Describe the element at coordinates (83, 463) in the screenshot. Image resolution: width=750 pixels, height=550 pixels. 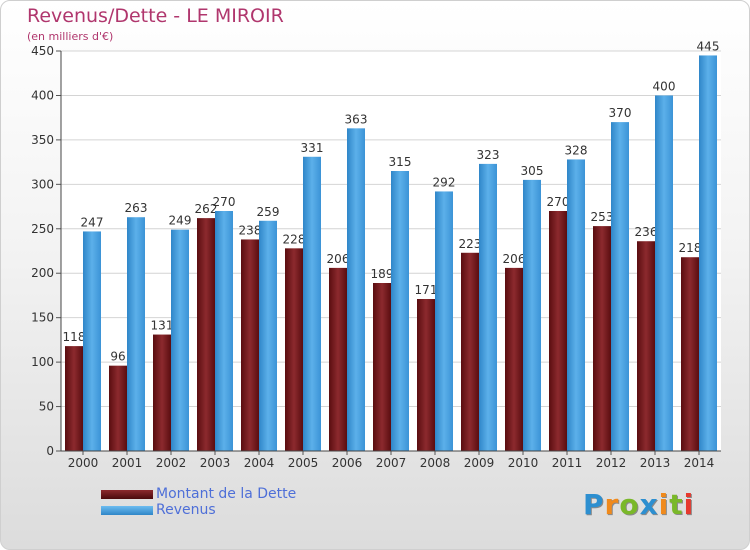
I see `x-tick-label: 2000` at that location.